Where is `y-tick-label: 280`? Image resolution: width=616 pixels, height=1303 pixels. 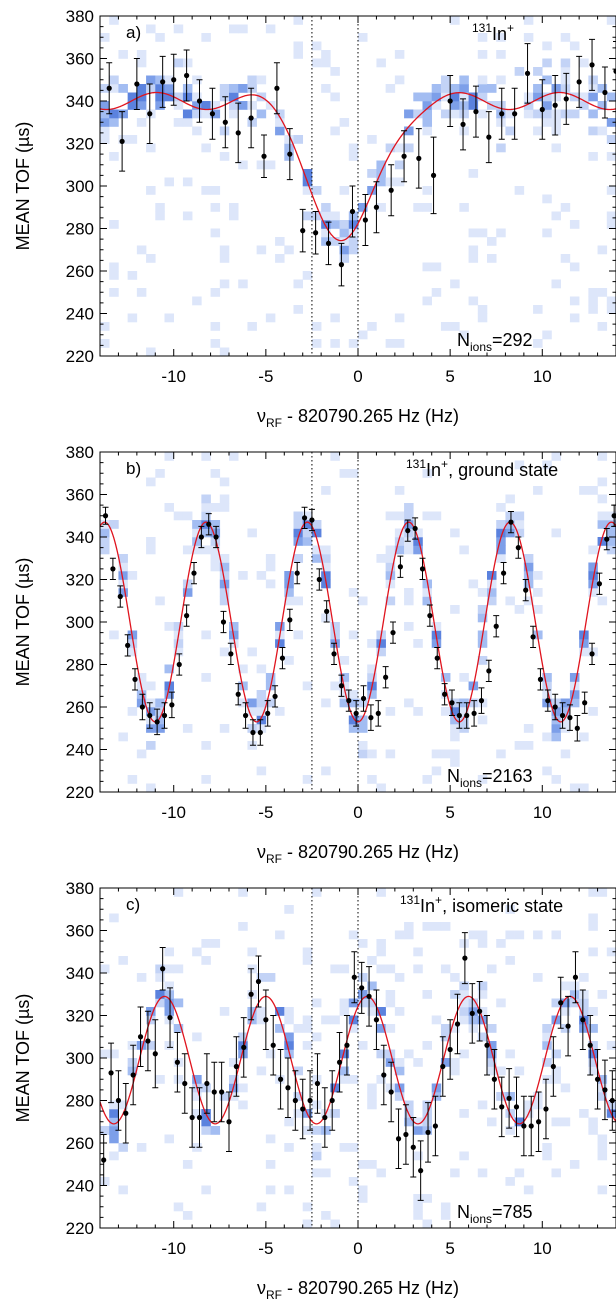
y-tick-label: 280 is located at coordinates (80, 1101).